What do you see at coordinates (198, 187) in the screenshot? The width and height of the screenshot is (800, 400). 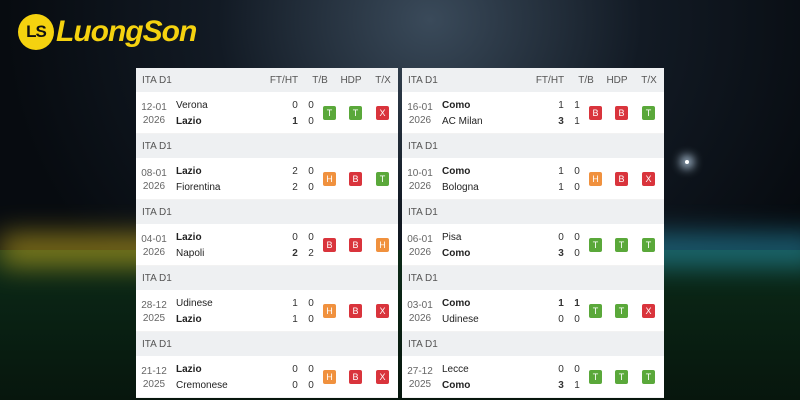 I see `away-team: Fiorentina` at bounding box center [198, 187].